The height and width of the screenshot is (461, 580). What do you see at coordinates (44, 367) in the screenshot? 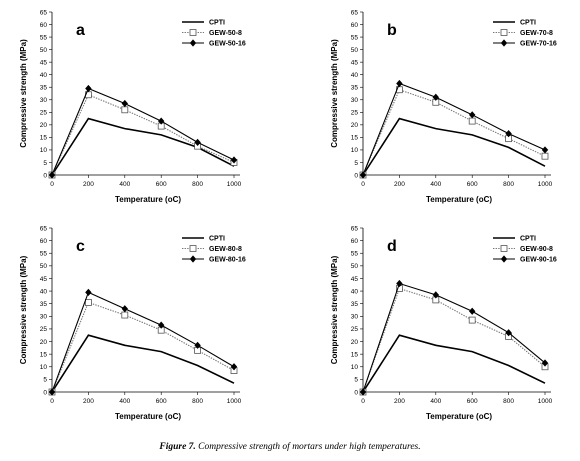
I see `y-tick-label: 10` at bounding box center [44, 367].